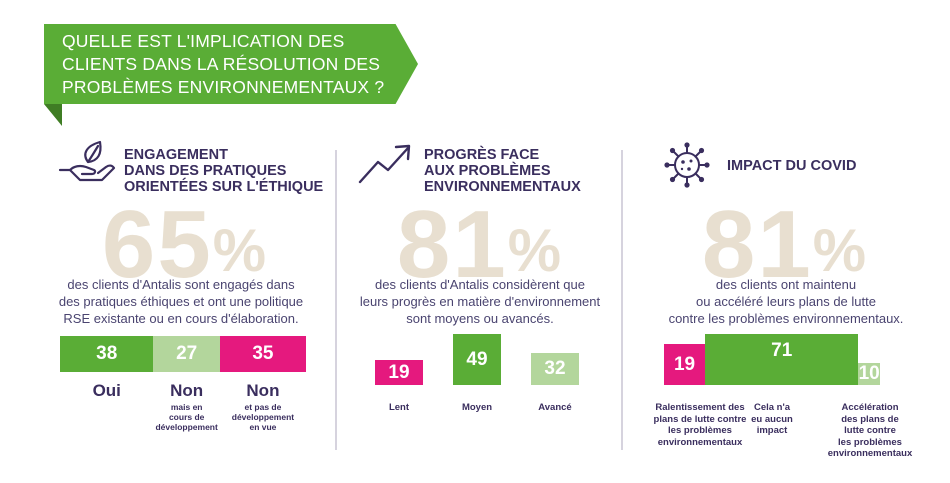  I want to click on bar-value: 10, so click(869, 373).